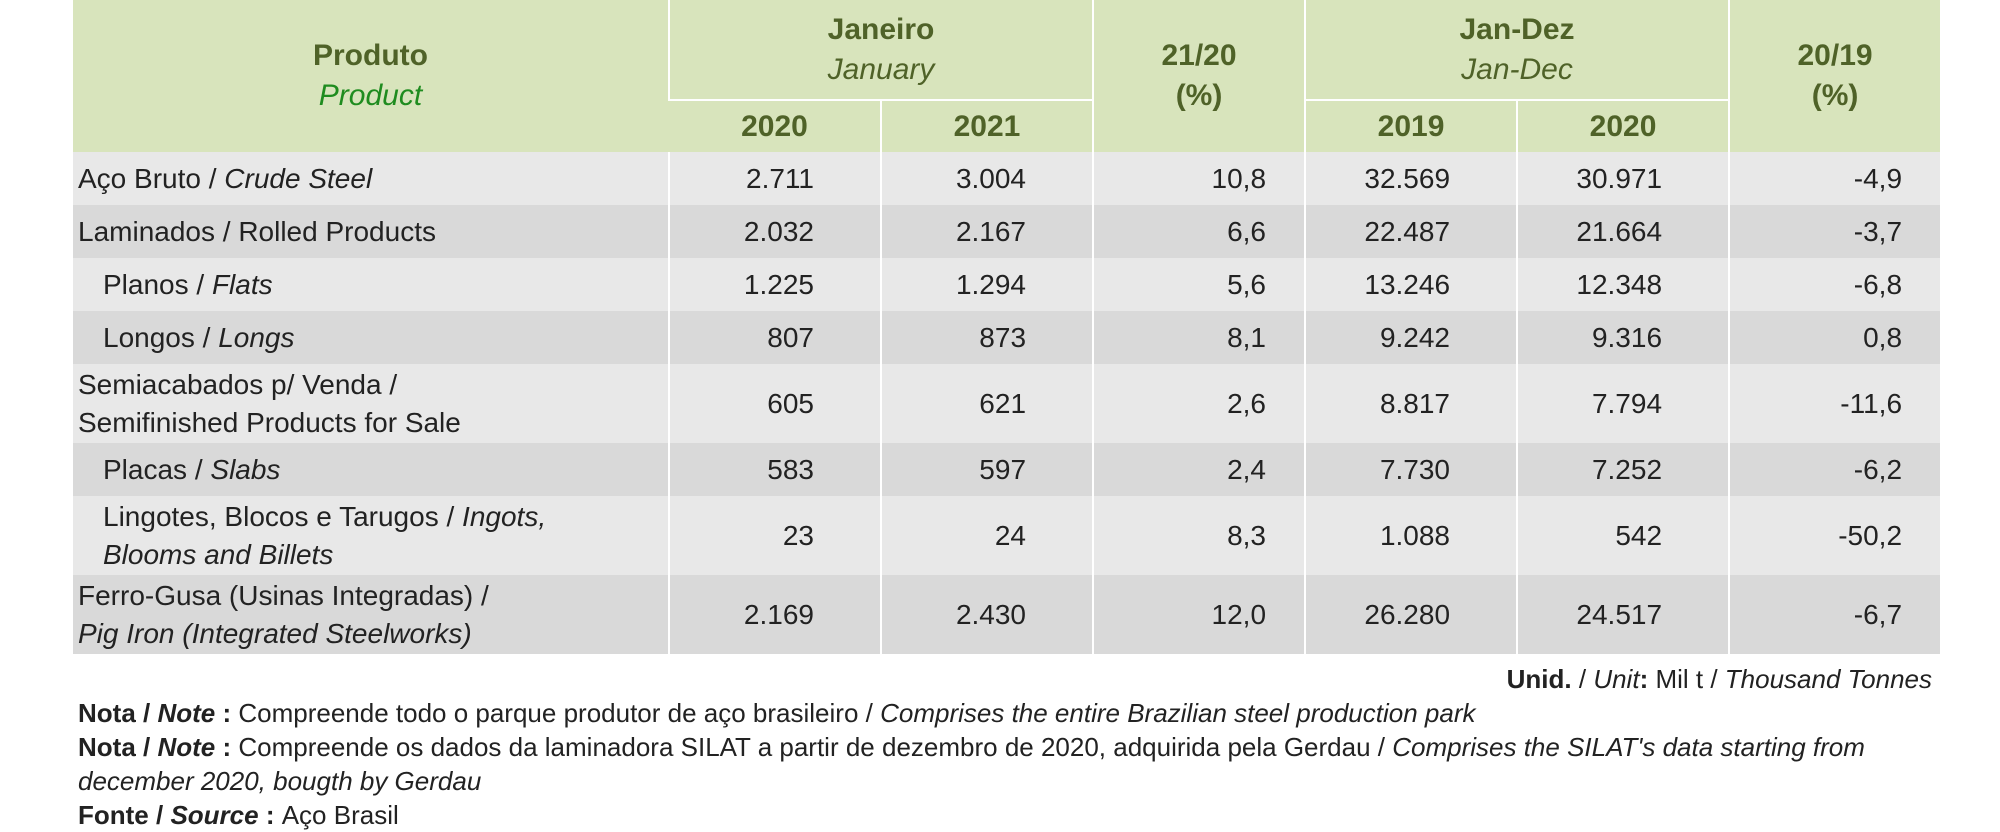 The height and width of the screenshot is (832, 2000). What do you see at coordinates (1199, 76) in the screenshot?
I see `header-var-21-20: 21/20 (%)` at bounding box center [1199, 76].